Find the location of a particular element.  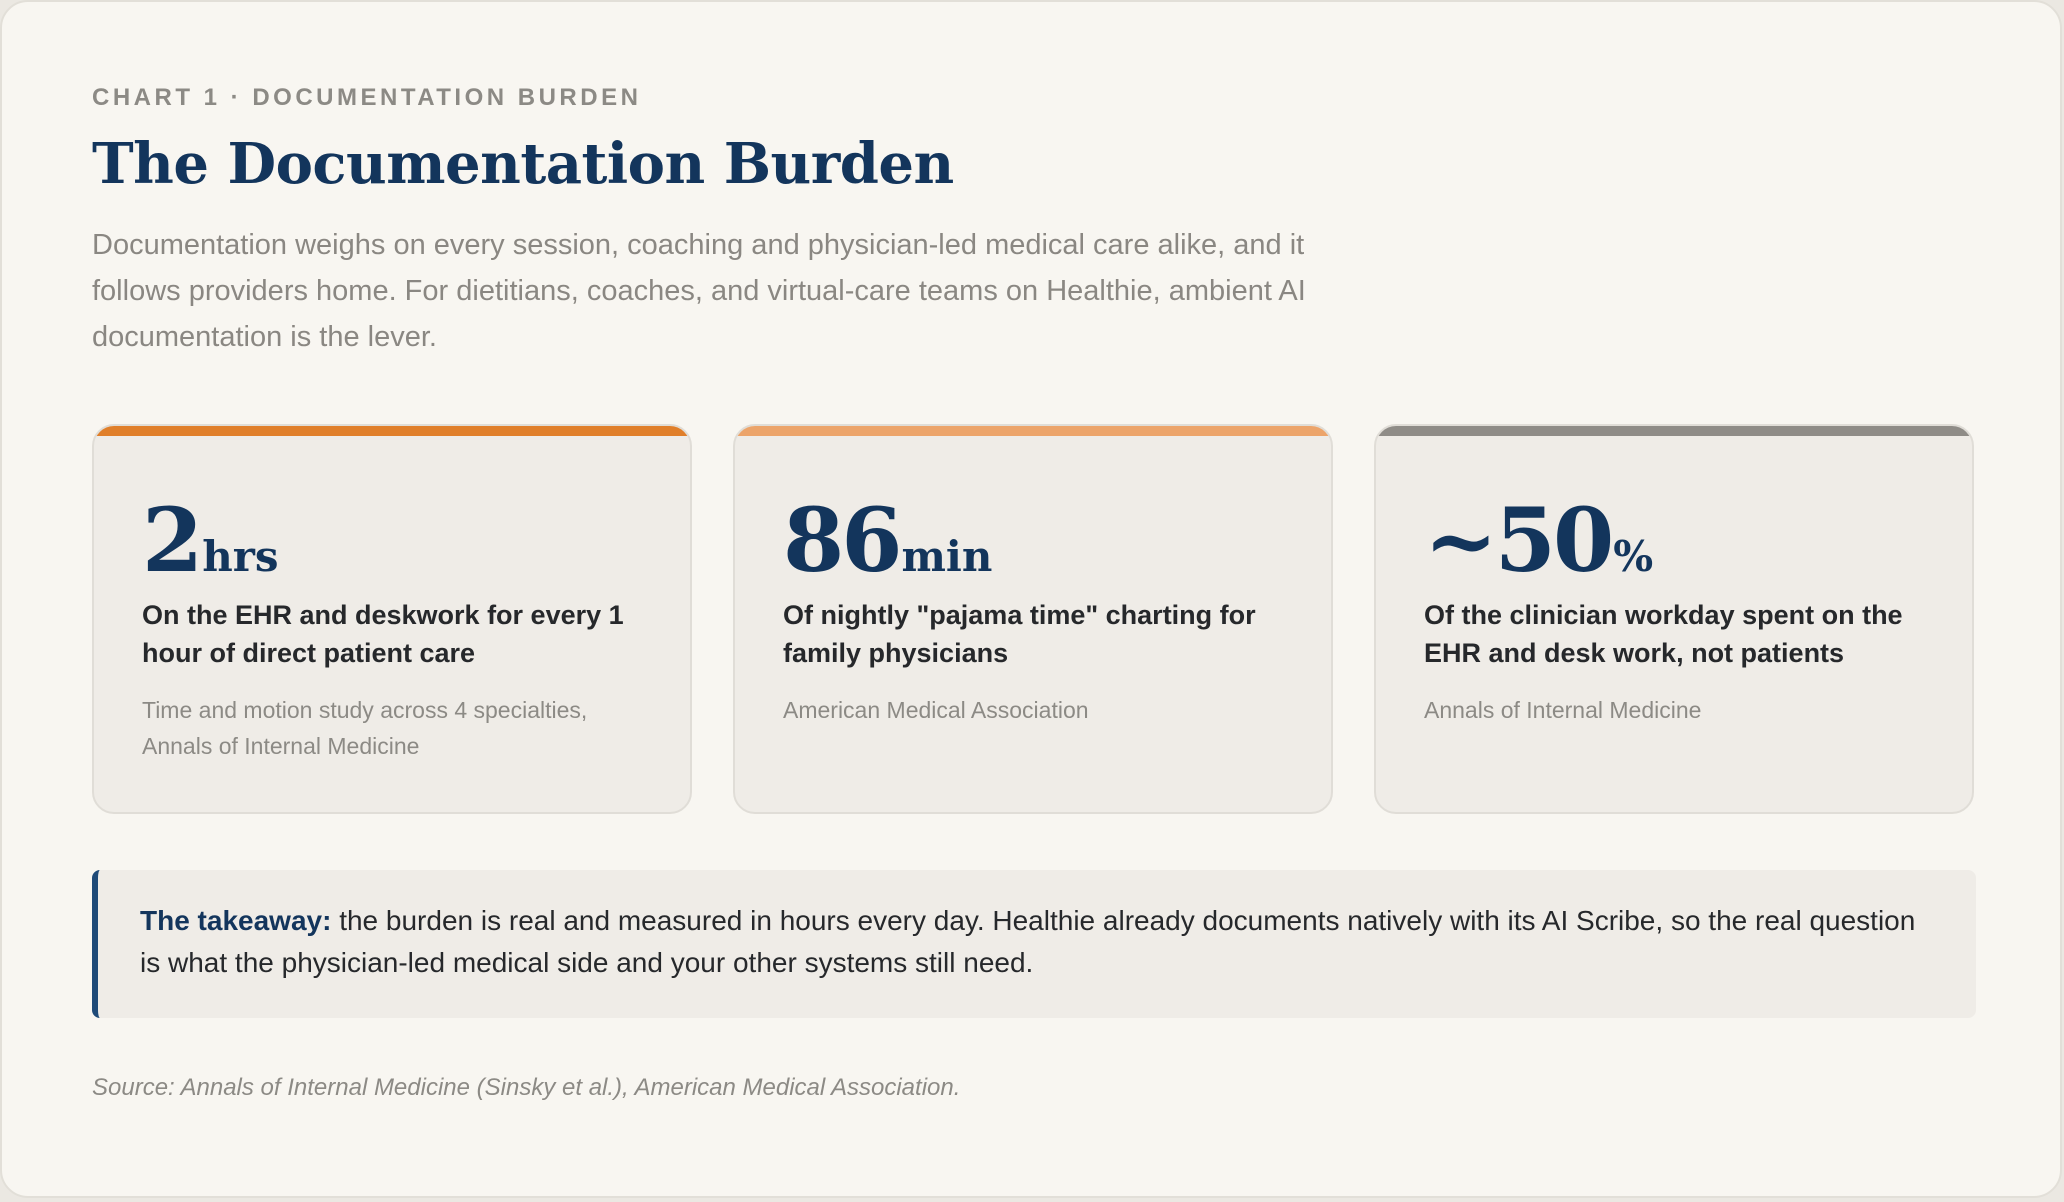

chart-eyebrow: CHART 1 · DOCUMENTATION BURDEN is located at coordinates (367, 97).